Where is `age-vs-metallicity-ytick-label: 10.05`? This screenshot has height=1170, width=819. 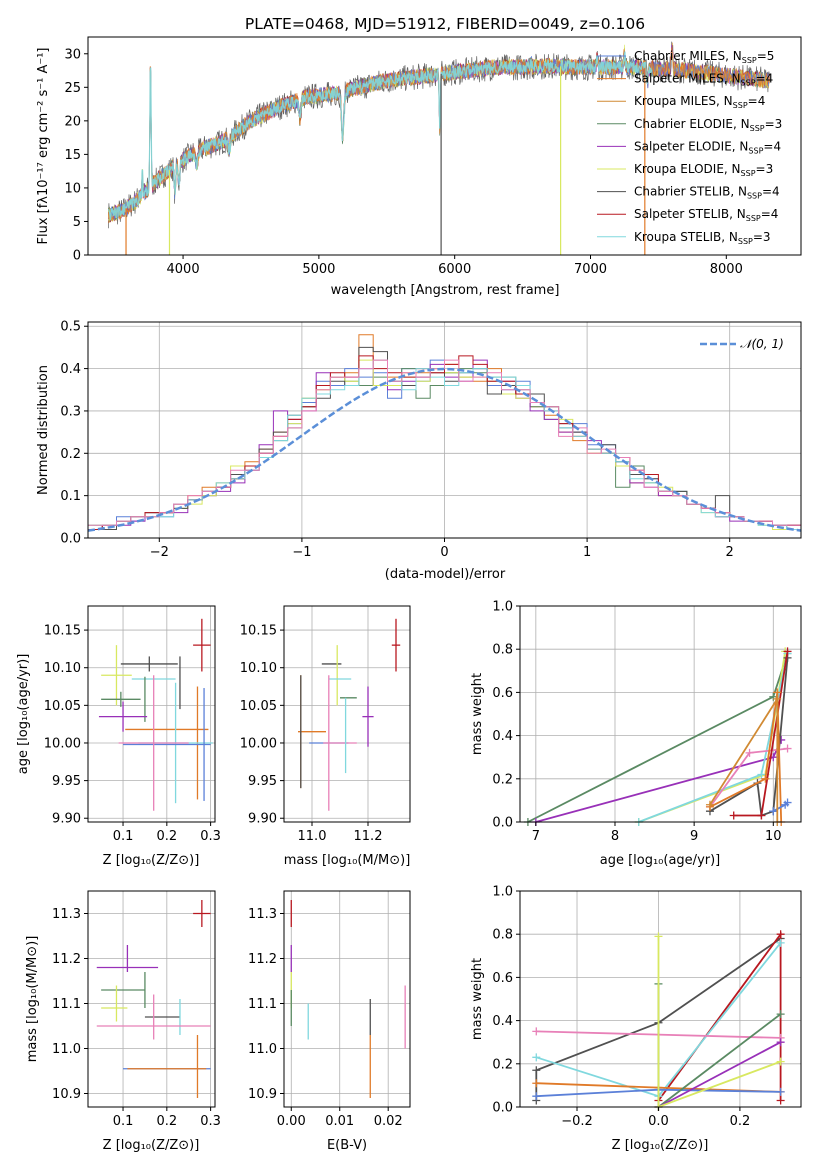 age-vs-metallicity-ytick-label: 10.05 is located at coordinates (62, 706).